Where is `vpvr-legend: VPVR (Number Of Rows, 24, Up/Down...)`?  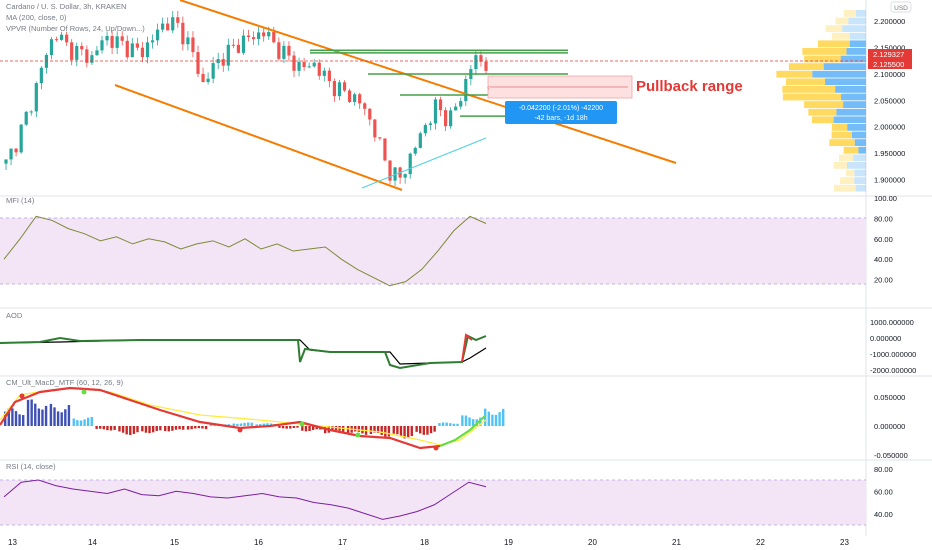 vpvr-legend: VPVR (Number Of Rows, 24, Up/Down...) is located at coordinates (75, 28).